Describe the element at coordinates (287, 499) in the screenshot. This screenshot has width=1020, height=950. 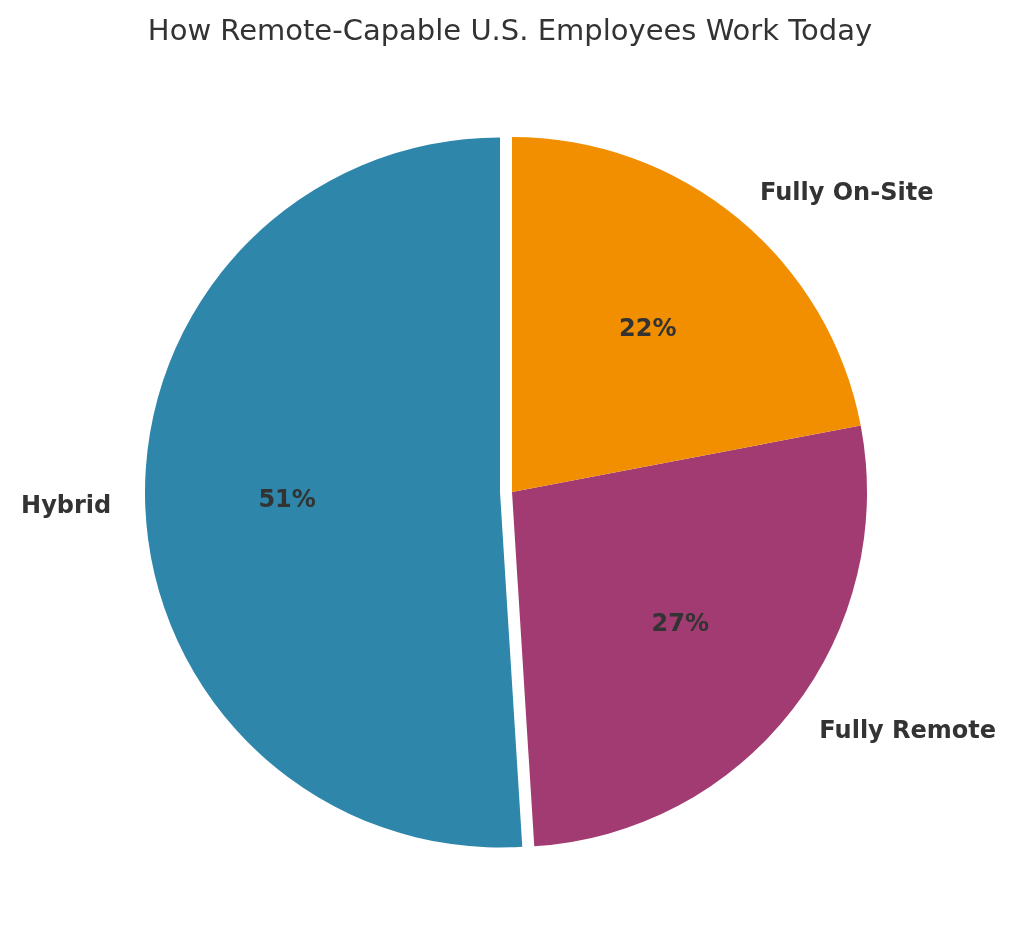
I see `data-label: 51%` at that location.